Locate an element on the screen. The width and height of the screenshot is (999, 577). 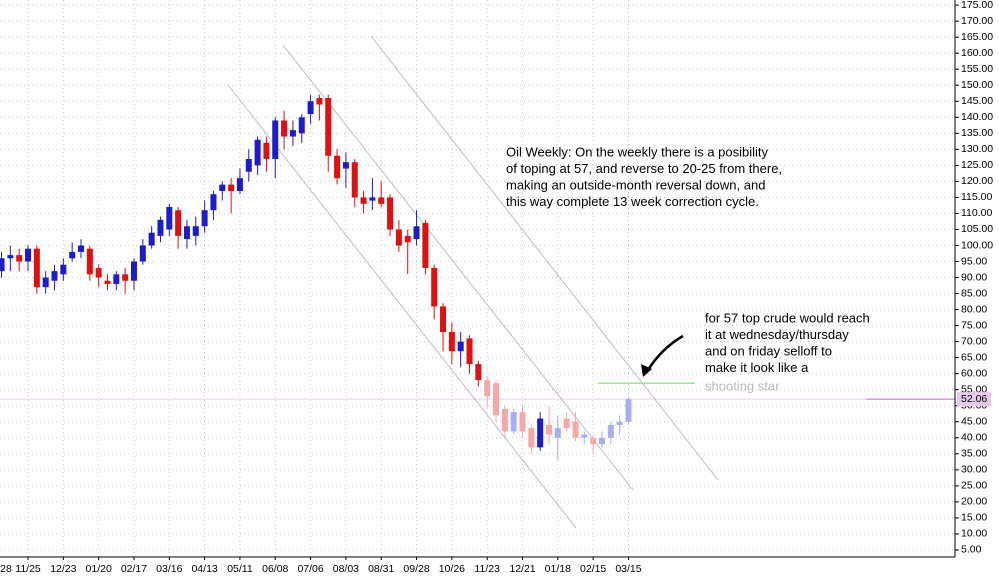
x-tick-label: 08/31 is located at coordinates (381, 569).